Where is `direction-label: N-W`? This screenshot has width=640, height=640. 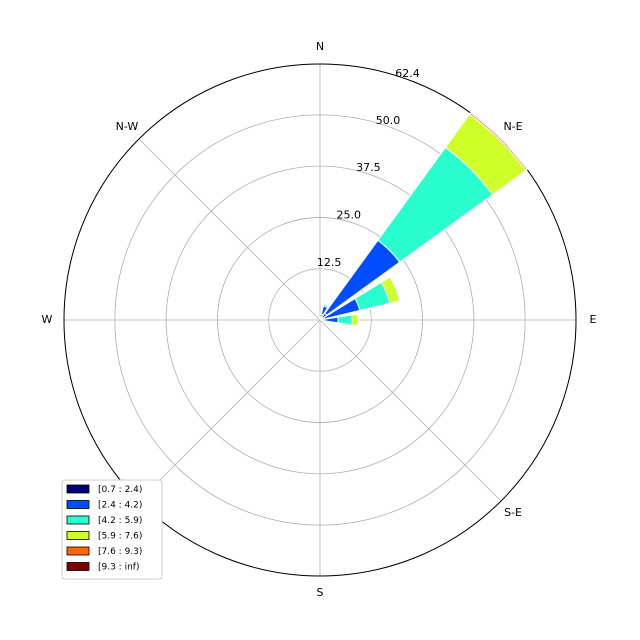 direction-label: N-W is located at coordinates (127, 126).